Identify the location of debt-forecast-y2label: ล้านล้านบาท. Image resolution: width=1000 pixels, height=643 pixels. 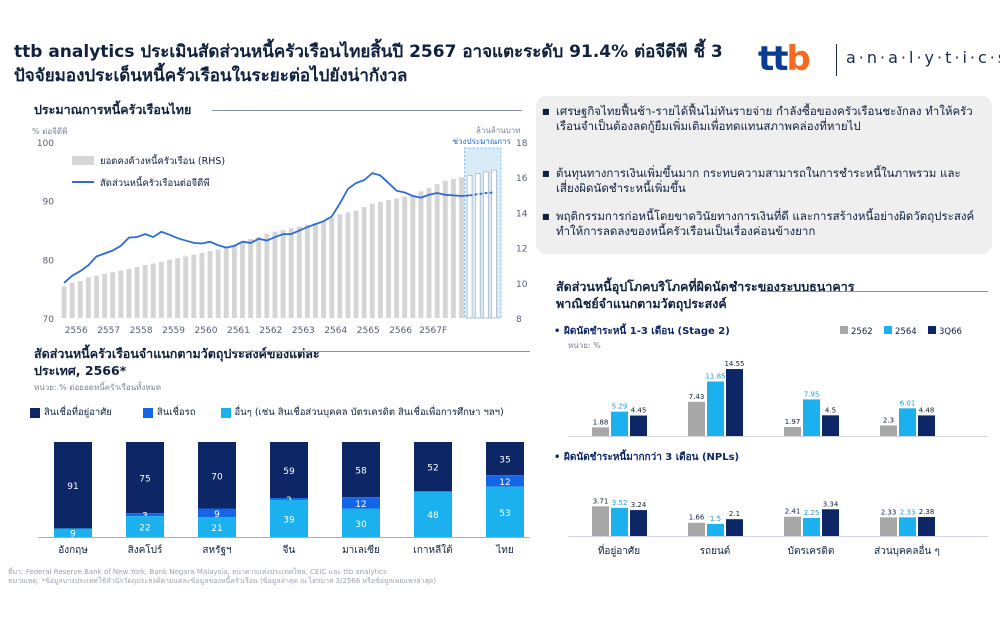
(498, 130).